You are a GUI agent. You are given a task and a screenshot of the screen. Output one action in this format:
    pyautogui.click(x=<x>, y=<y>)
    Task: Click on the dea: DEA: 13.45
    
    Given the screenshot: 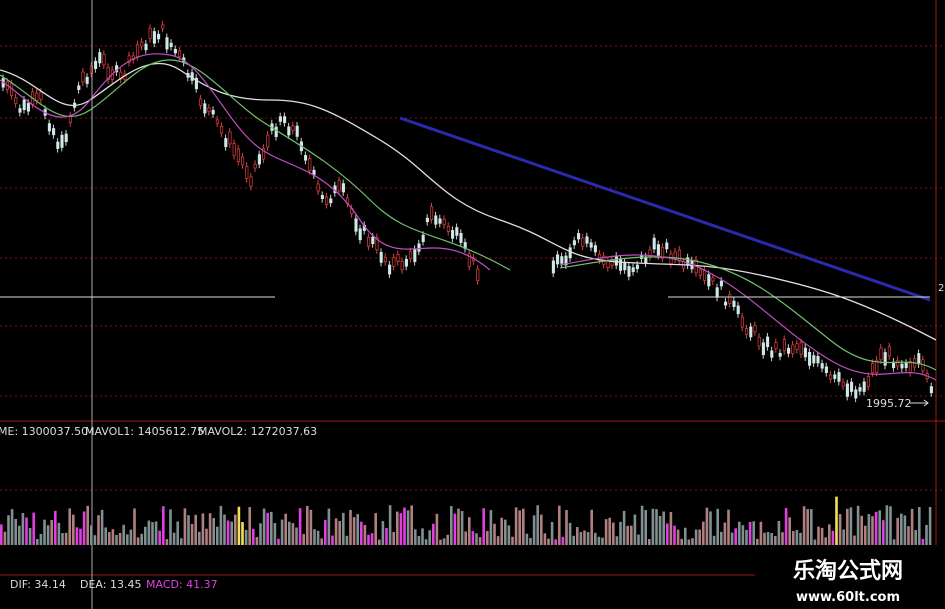 What is the action you would take?
    pyautogui.click(x=110, y=584)
    